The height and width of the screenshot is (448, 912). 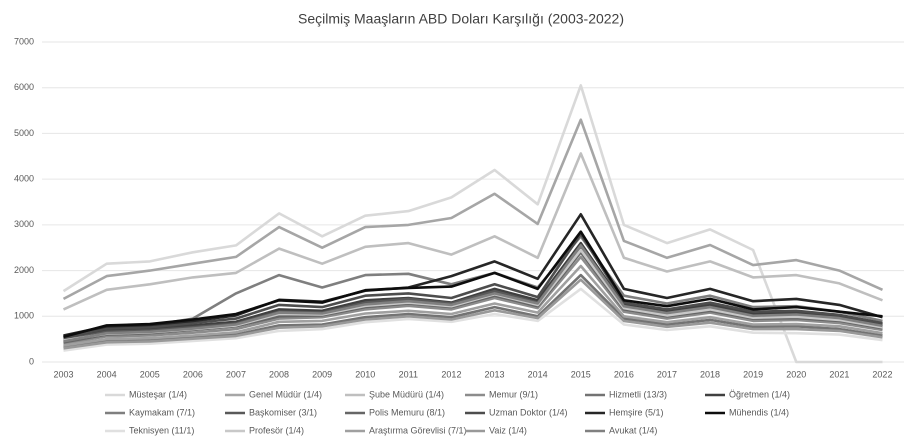 What do you see at coordinates (24, 316) in the screenshot?
I see `y-tick-label: 1000` at bounding box center [24, 316].